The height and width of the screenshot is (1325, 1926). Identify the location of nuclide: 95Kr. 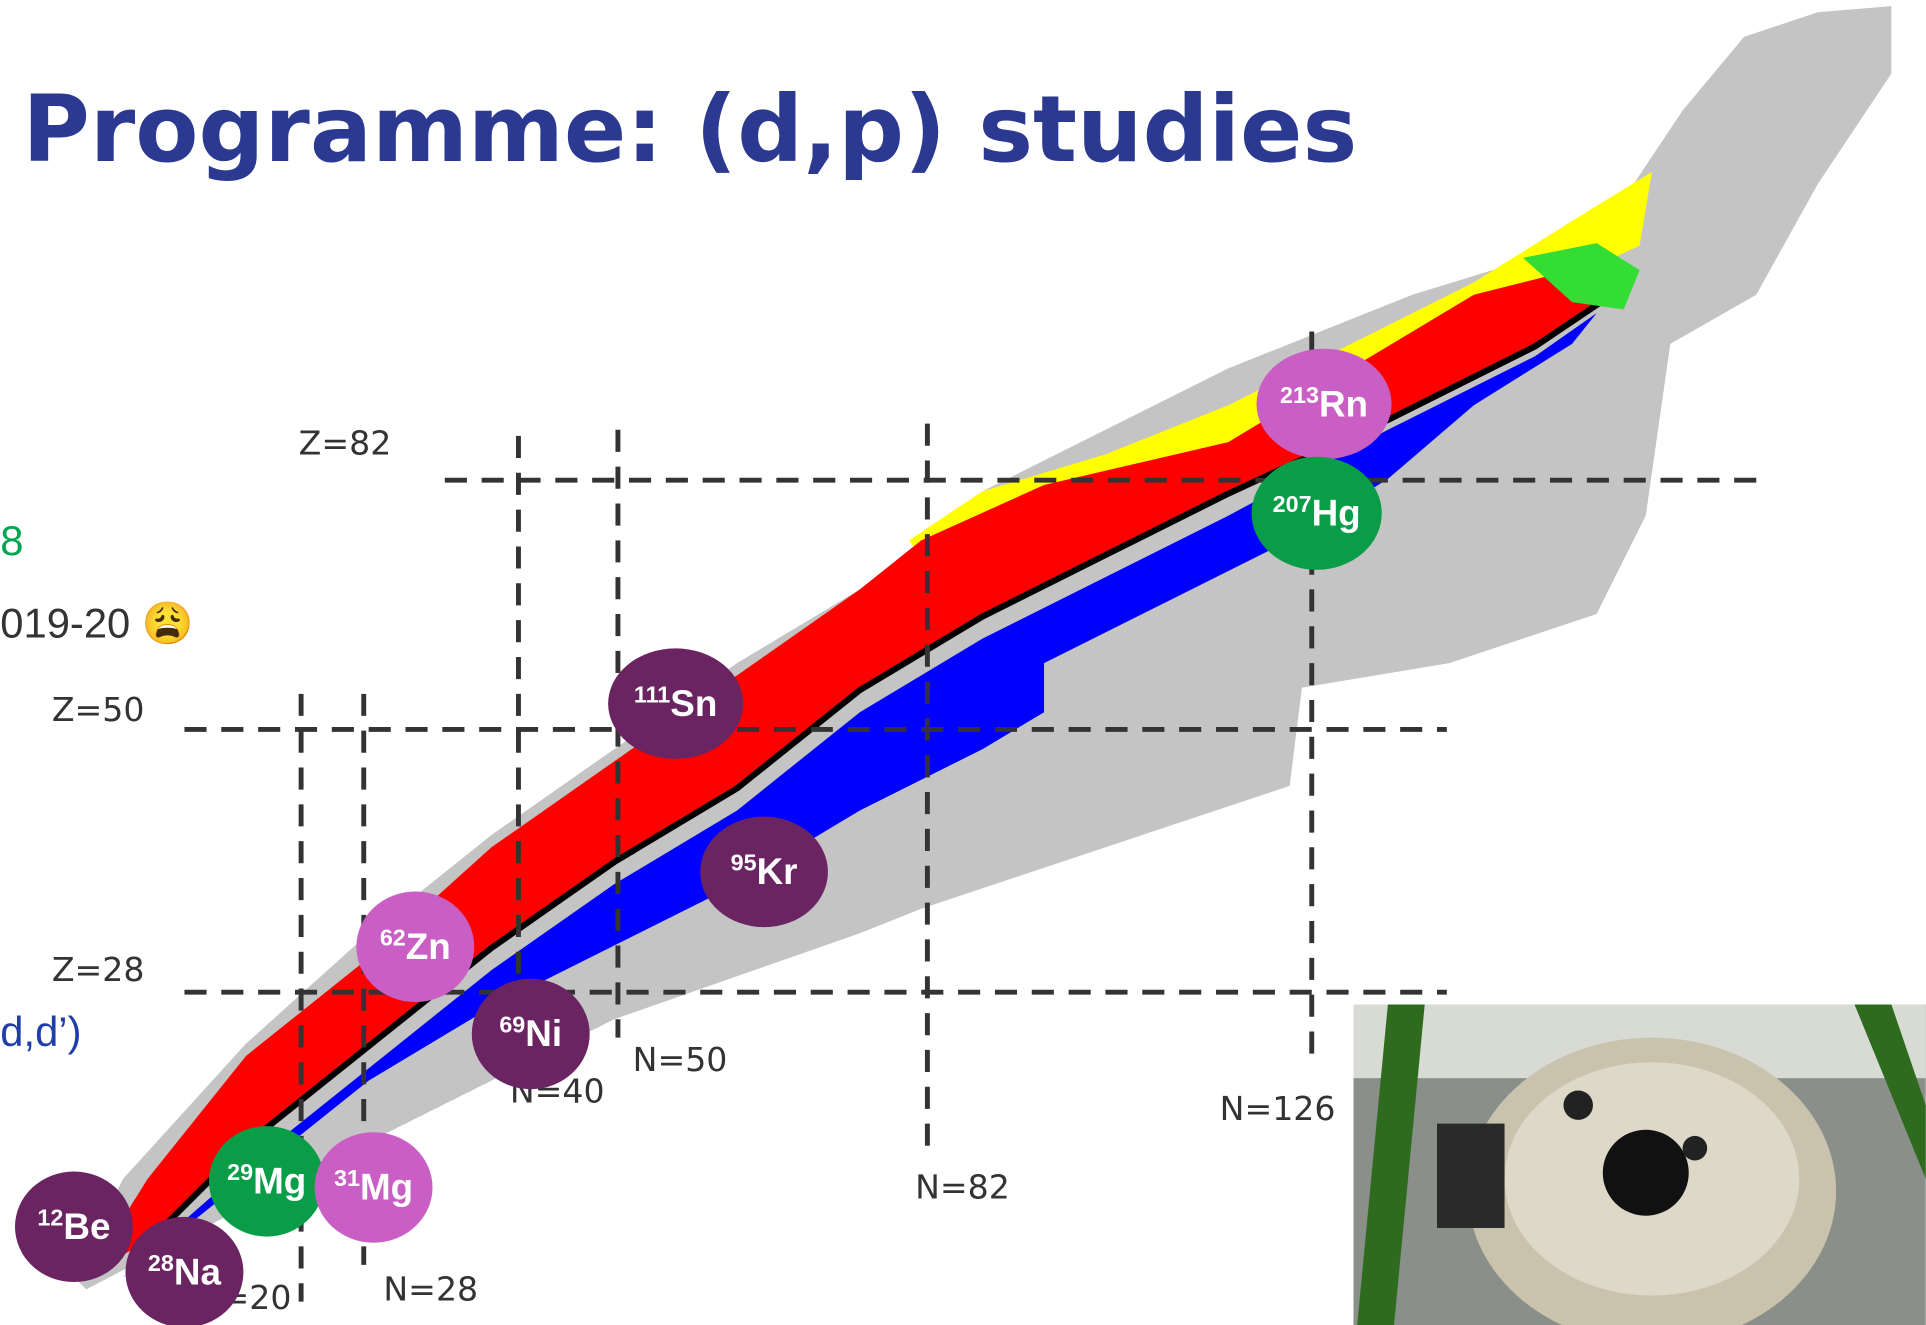
(764, 872).